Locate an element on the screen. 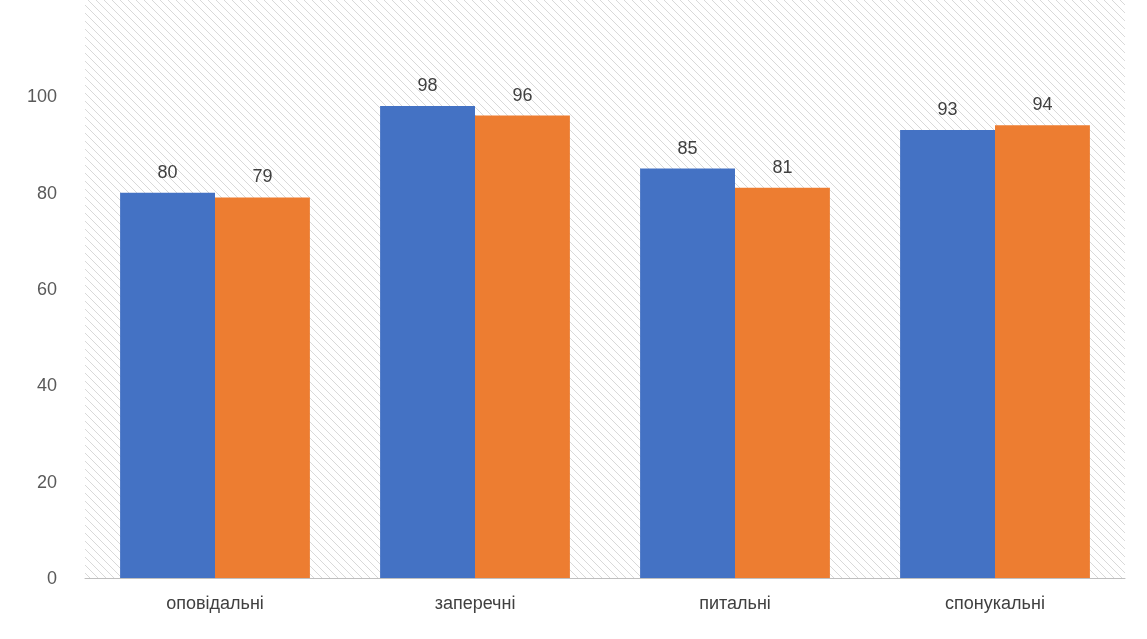 Image resolution: width=1147 pixels, height=639 pixels. y-tick-label: 40 is located at coordinates (46, 385).